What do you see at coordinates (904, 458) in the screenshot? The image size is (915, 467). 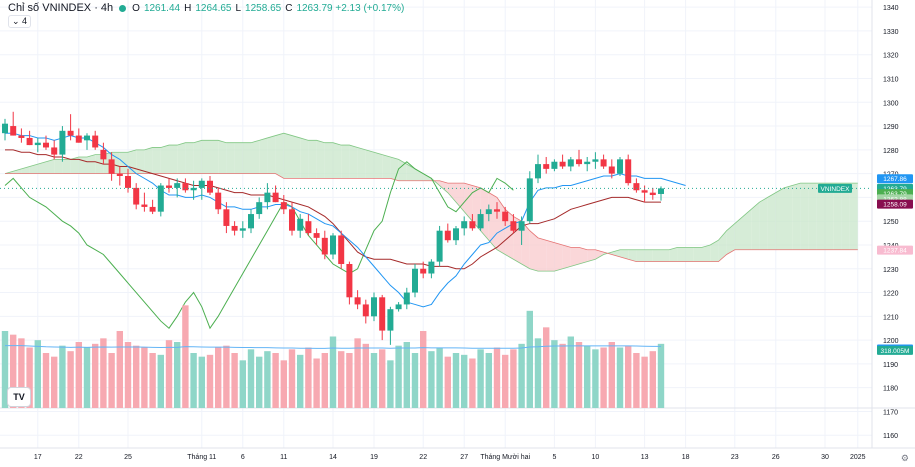 I see `gear-icon: ⚙` at bounding box center [904, 458].